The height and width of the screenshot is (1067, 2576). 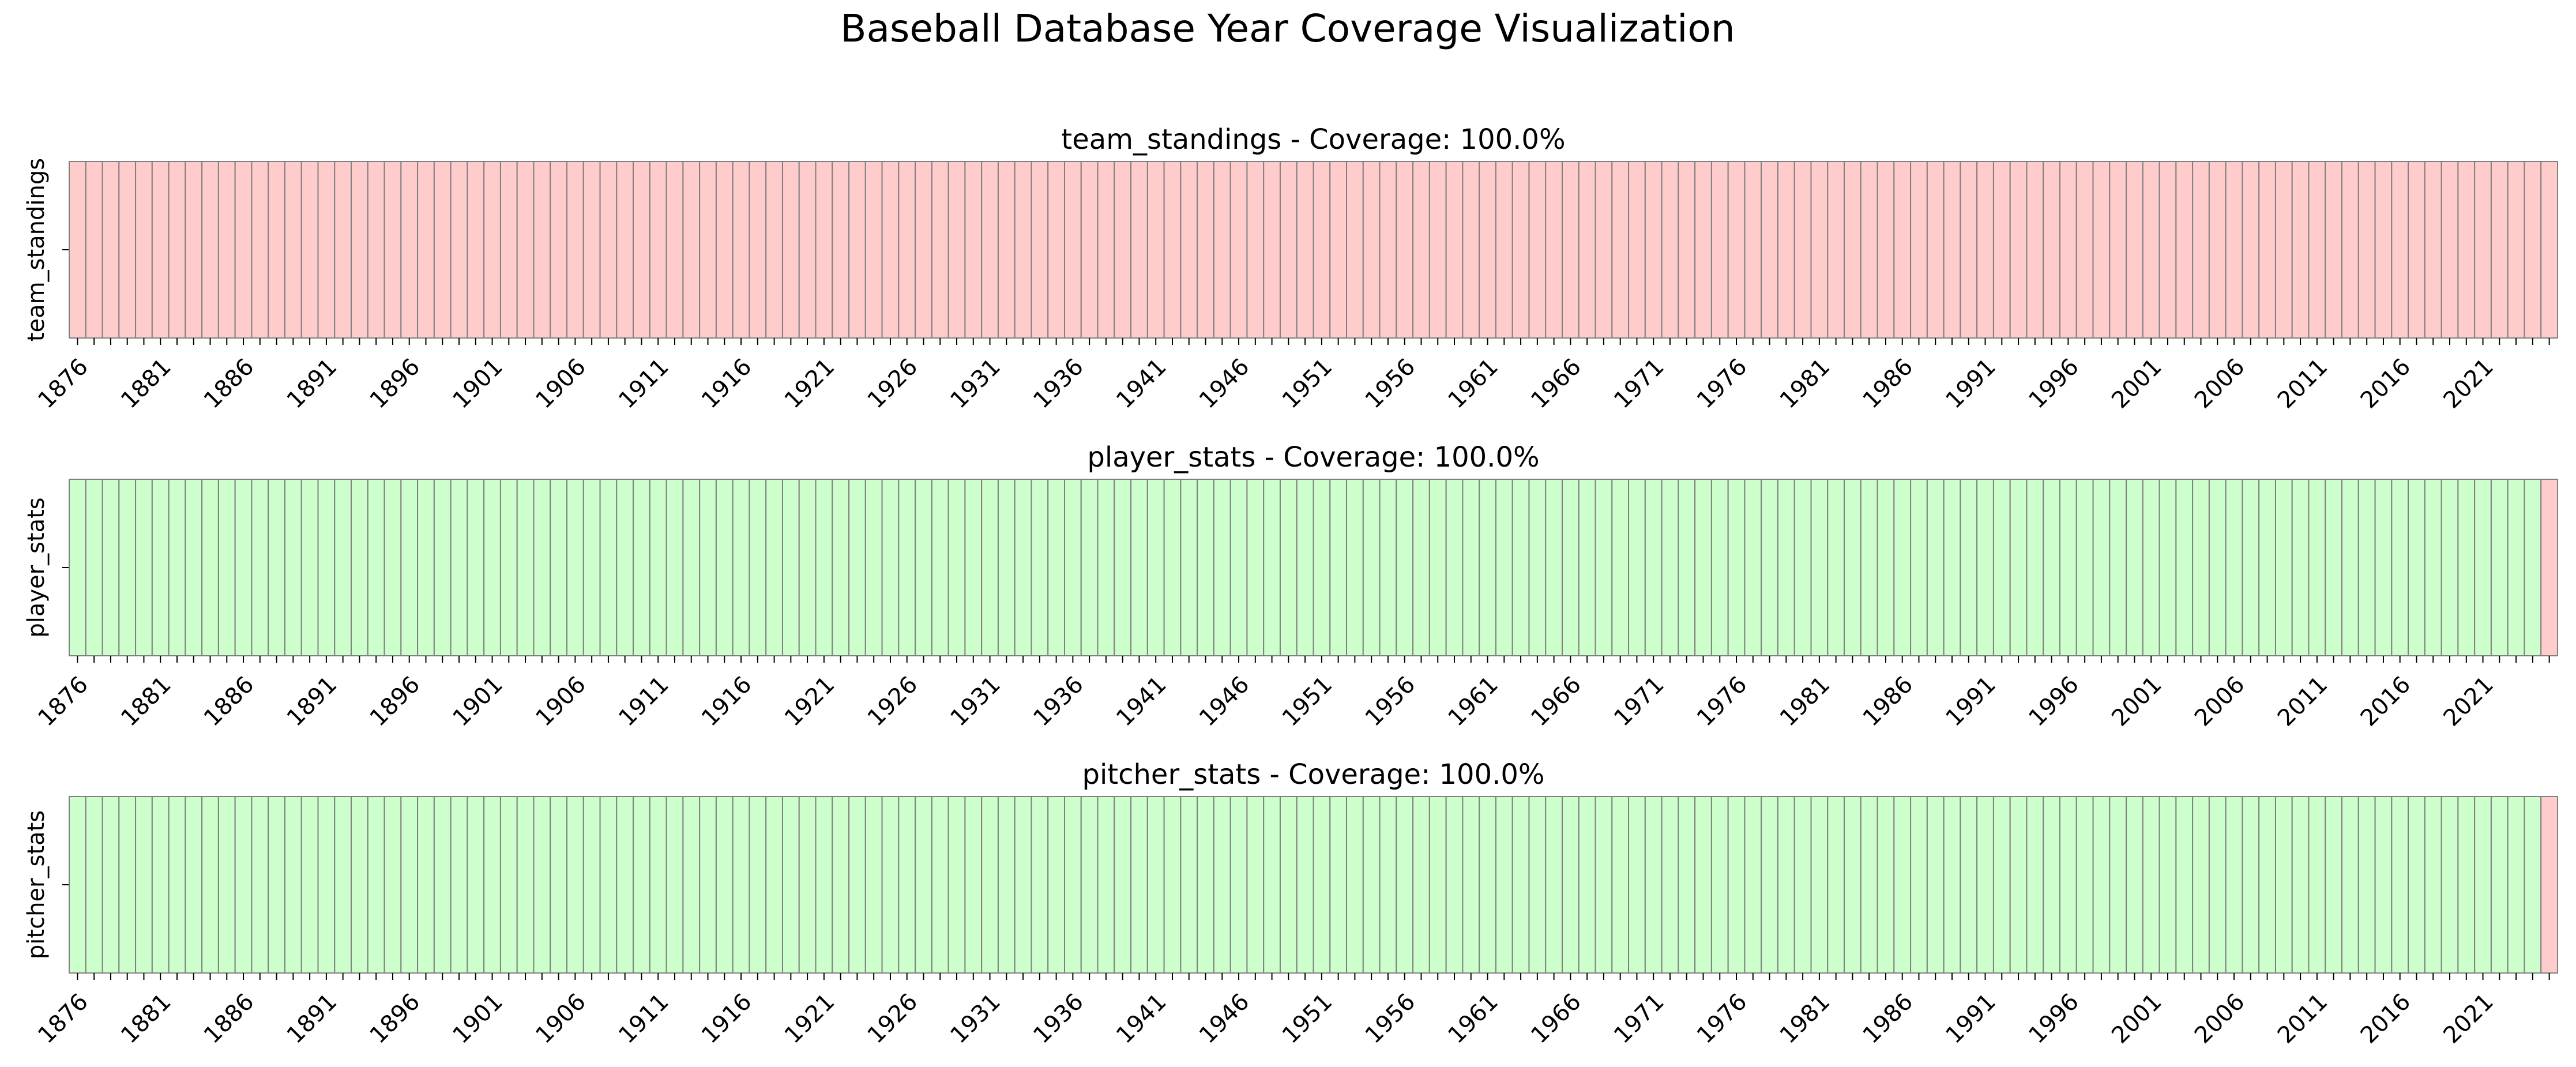 What do you see at coordinates (890, 250) in the screenshot?
I see `year-cell-1925` at bounding box center [890, 250].